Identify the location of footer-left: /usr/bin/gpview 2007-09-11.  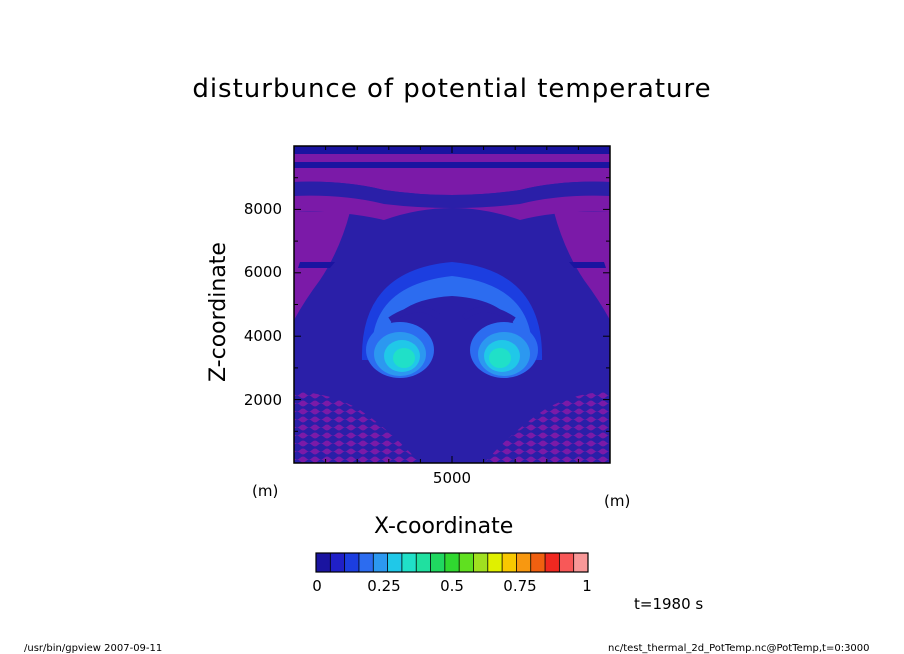
(93, 648).